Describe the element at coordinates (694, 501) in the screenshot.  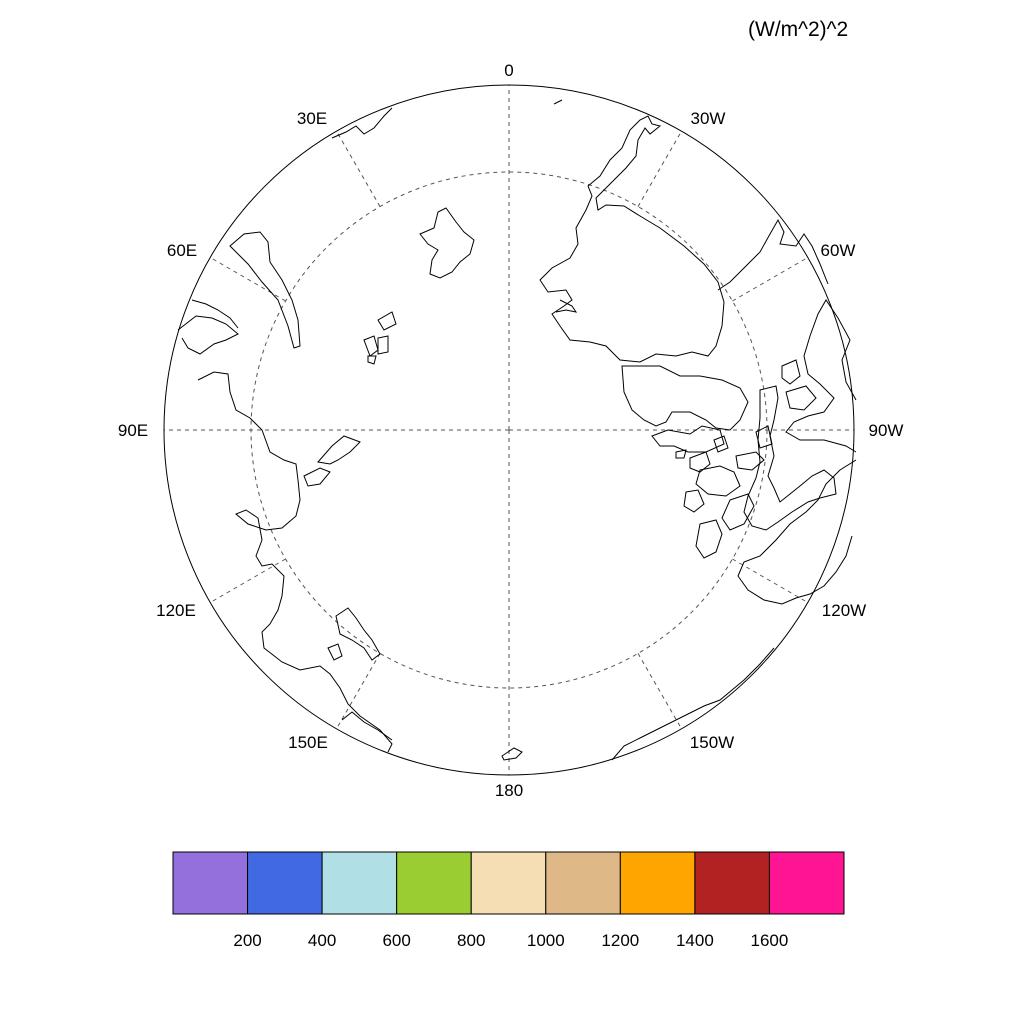
I see `island-c` at that location.